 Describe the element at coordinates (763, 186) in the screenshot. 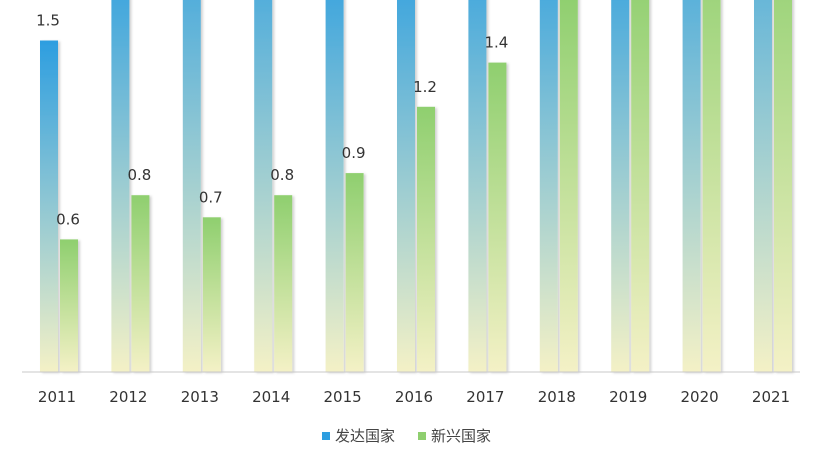

I see `bar-developed-2021` at that location.